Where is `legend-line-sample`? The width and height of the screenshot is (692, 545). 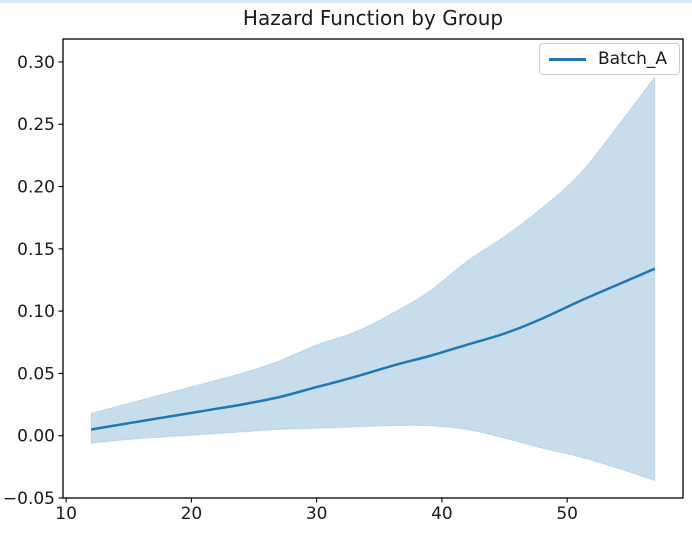 legend-line-sample is located at coordinates (567, 59).